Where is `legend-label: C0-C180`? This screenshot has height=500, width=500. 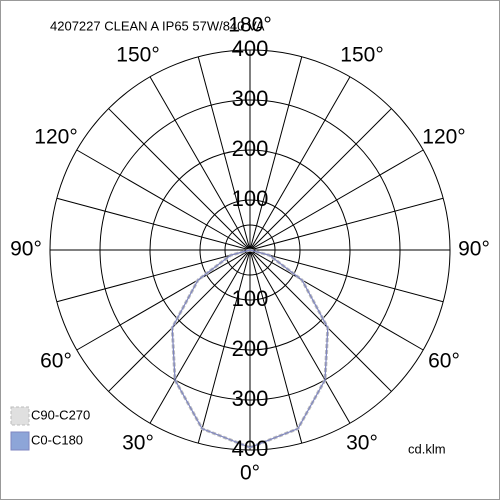
legend-label: C0-C180 is located at coordinates (57, 439).